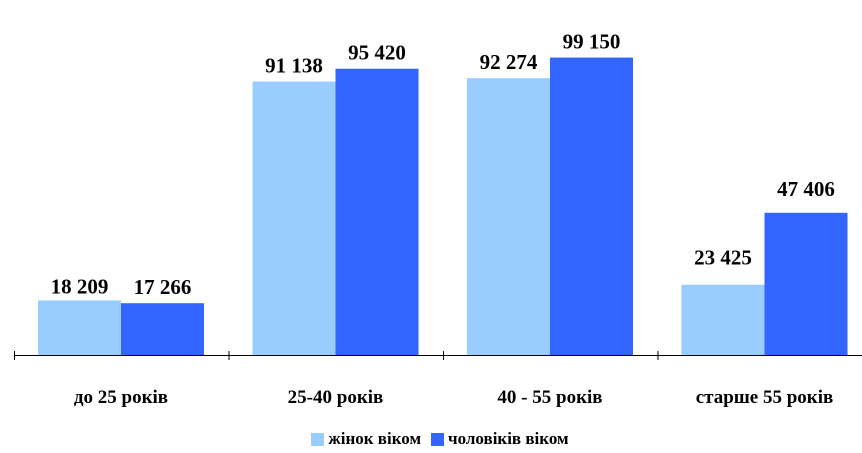 This screenshot has height=453, width=862. I want to click on legend-item-men: чоловіків віком, so click(500, 439).